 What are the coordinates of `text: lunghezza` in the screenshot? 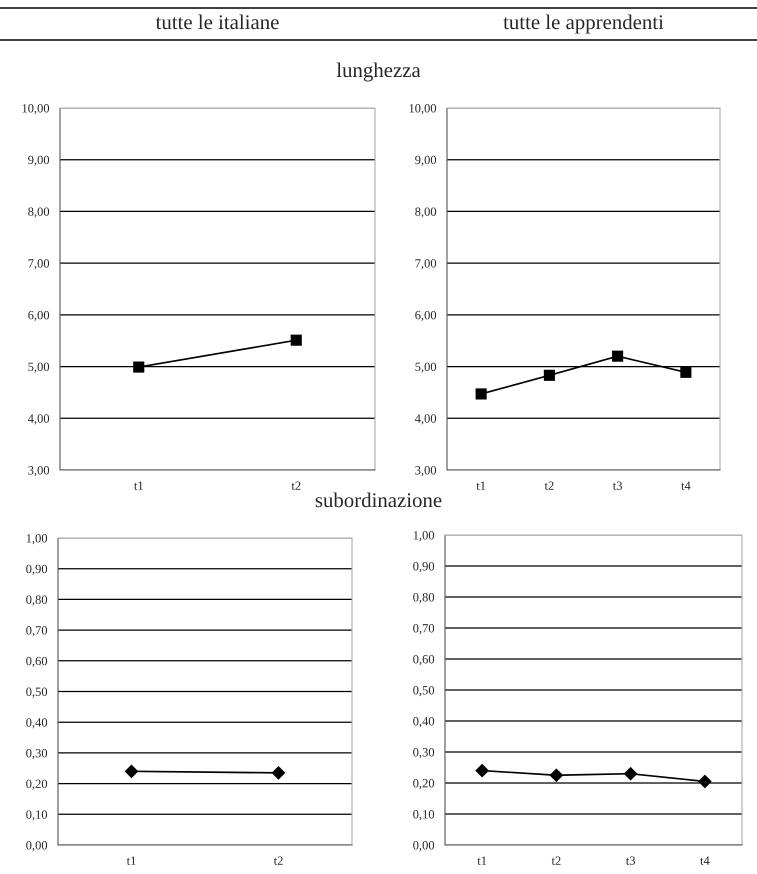 It's located at (378, 72).